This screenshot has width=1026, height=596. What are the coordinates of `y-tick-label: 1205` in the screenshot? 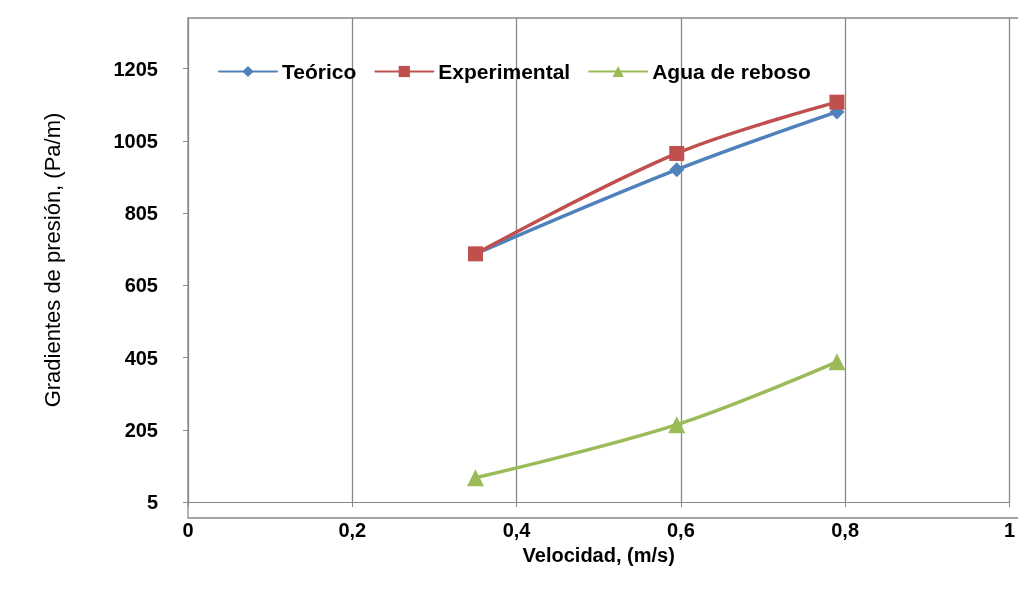 It's located at (135, 68).